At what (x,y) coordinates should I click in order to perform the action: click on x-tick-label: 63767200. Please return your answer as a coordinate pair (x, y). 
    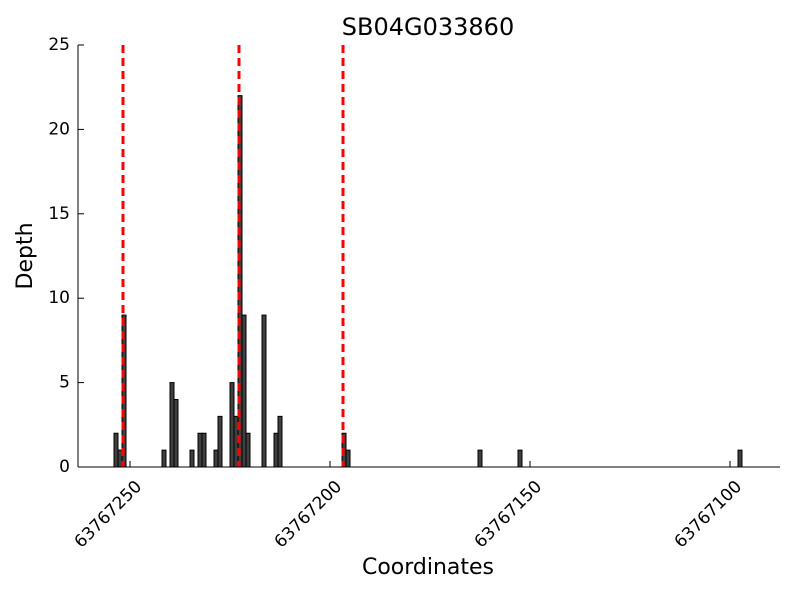
    Looking at the image, I should click on (308, 514).